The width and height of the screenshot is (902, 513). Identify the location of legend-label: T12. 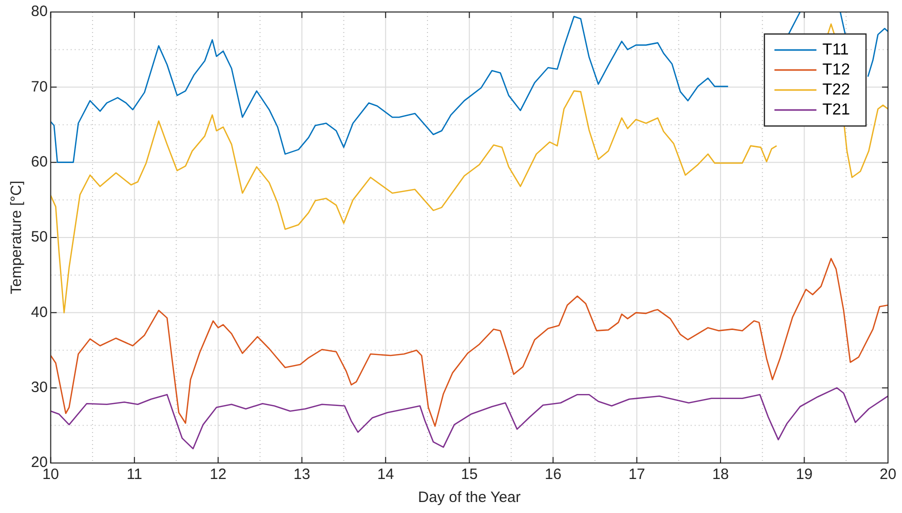
(836, 69).